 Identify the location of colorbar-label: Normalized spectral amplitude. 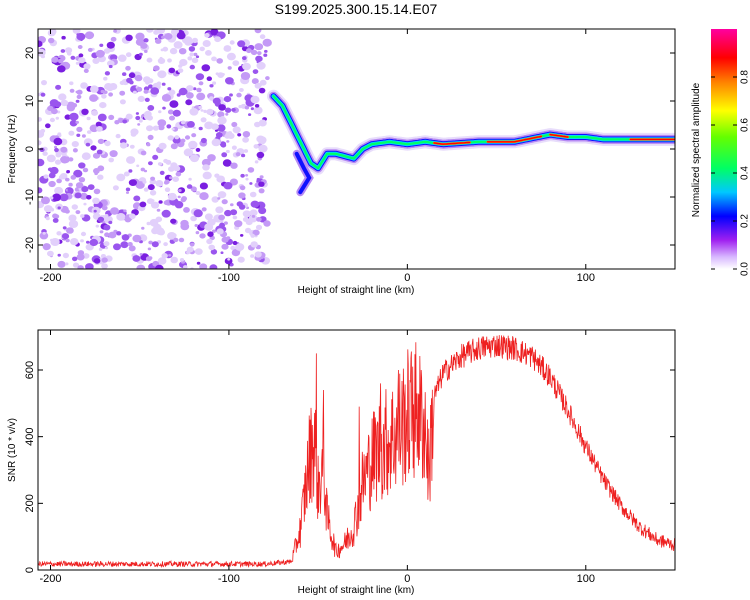
(696, 149).